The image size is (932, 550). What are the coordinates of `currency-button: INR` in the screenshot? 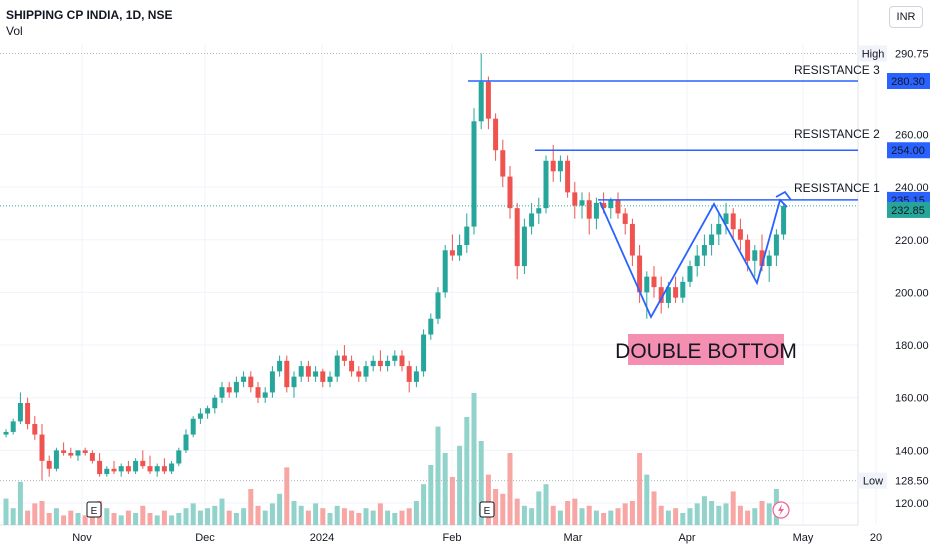 It's located at (906, 17).